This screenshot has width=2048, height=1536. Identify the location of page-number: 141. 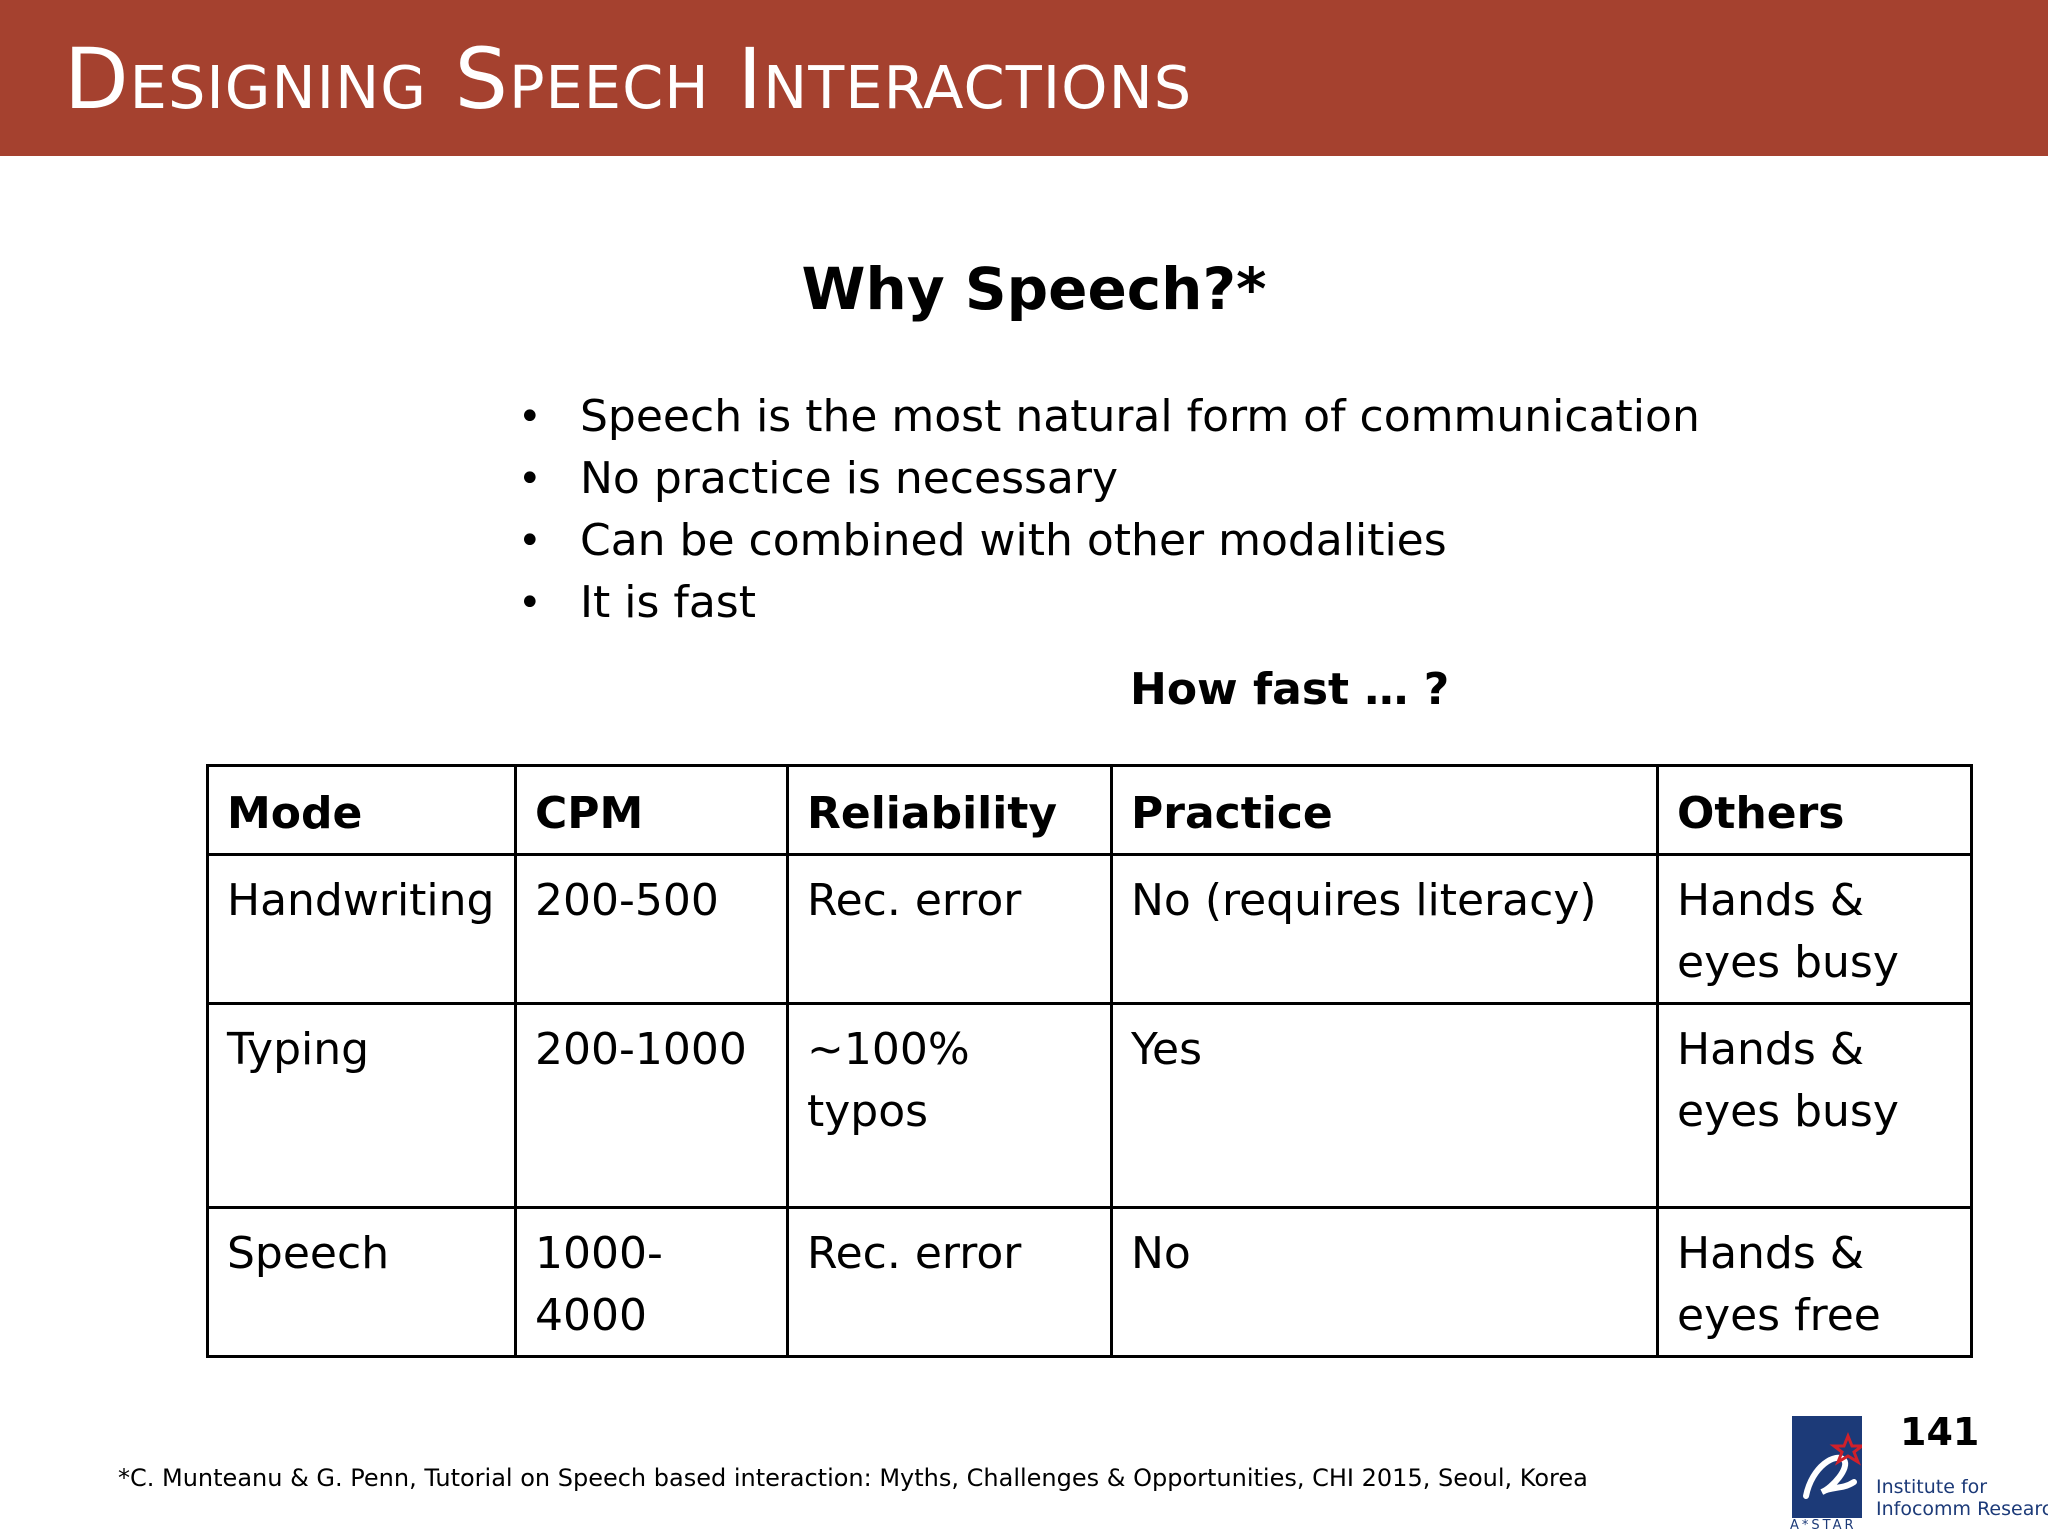
(1940, 1432).